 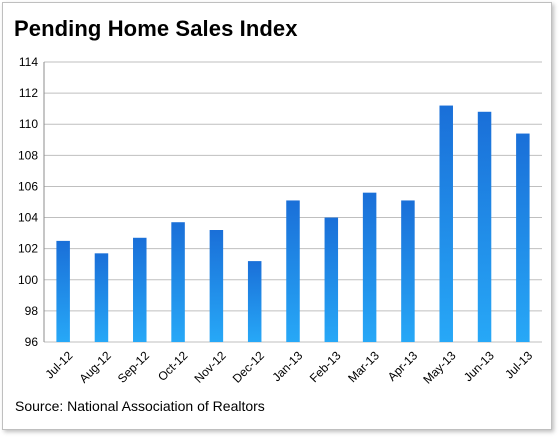 I want to click on x-tick-label: Jan-13, so click(x=287, y=366).